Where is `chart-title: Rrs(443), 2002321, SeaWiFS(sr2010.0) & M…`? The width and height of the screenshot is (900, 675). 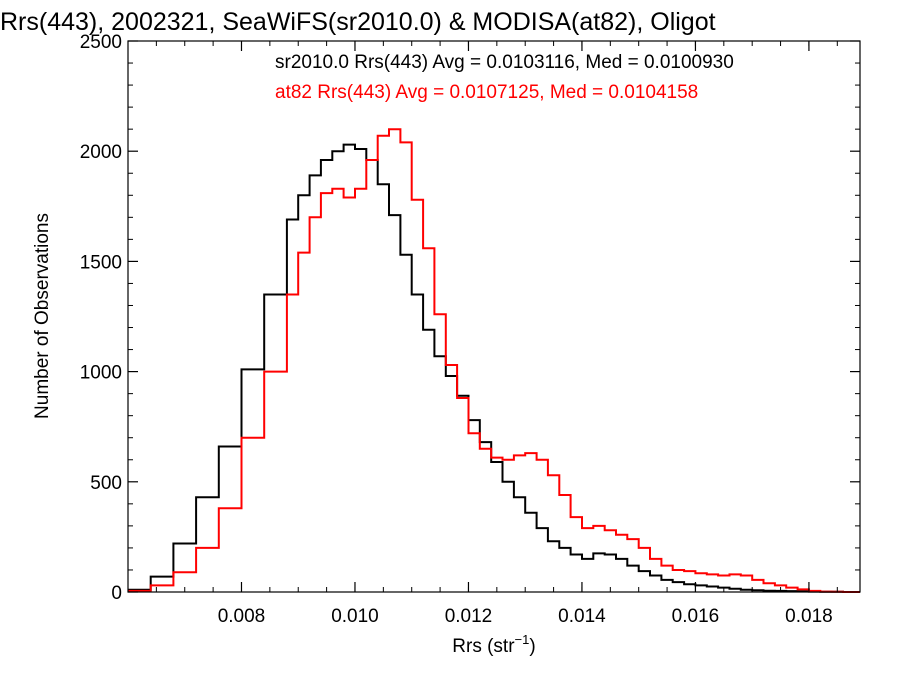
chart-title: Rrs(443), 2002321, SeaWiFS(sr2010.0) & M… is located at coordinates (358, 22).